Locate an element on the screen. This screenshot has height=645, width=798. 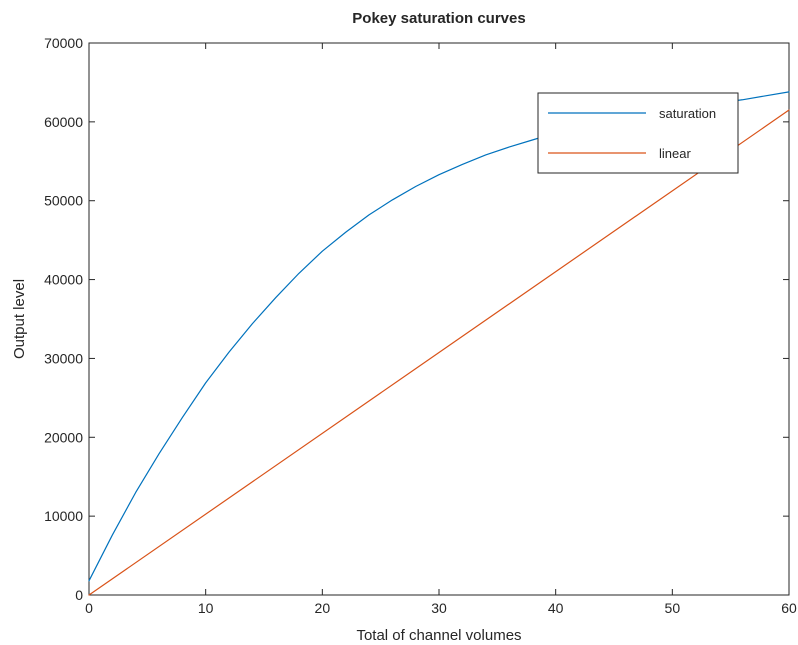
y-tick-label: 10000 is located at coordinates (63, 516).